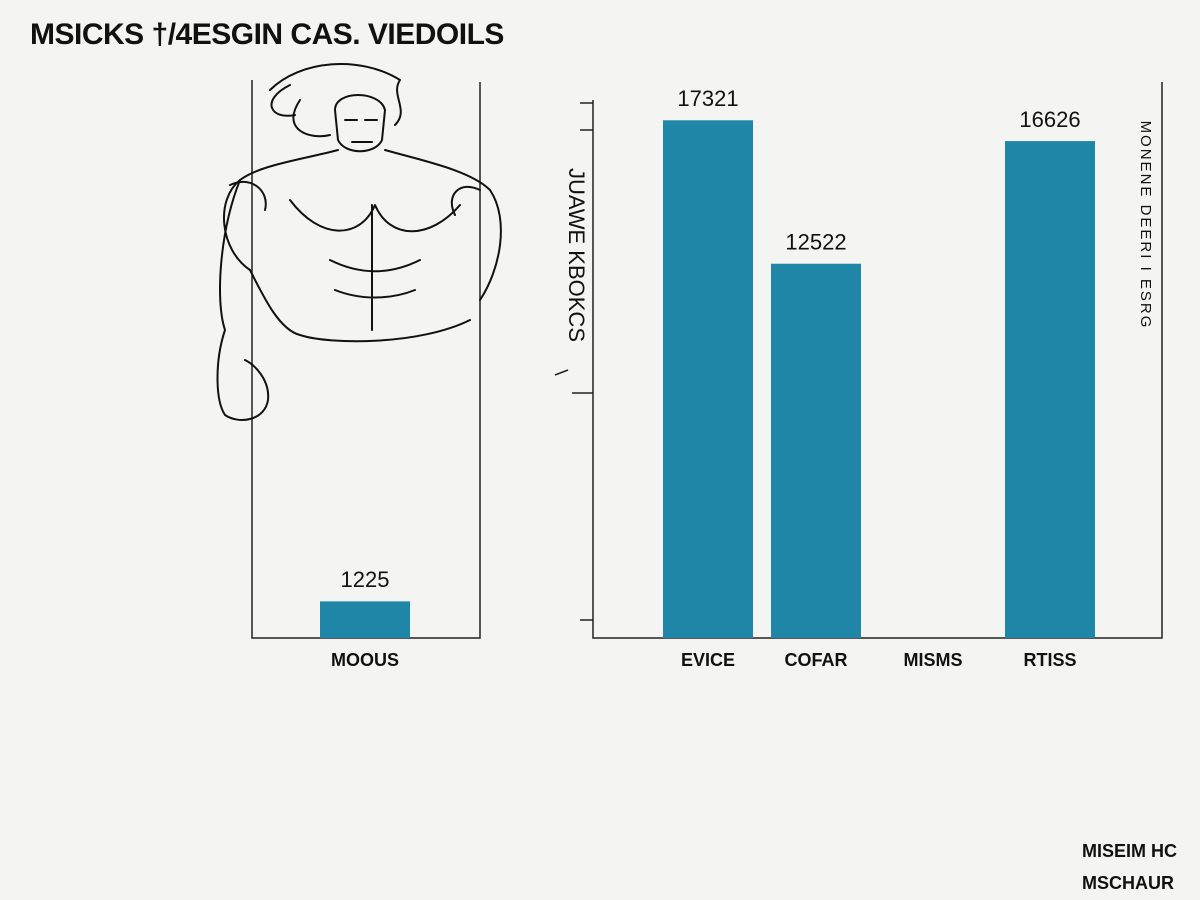 The height and width of the screenshot is (900, 1200). Describe the element at coordinates (1128, 883) in the screenshot. I see `footer-line: MSCHAUR` at that location.